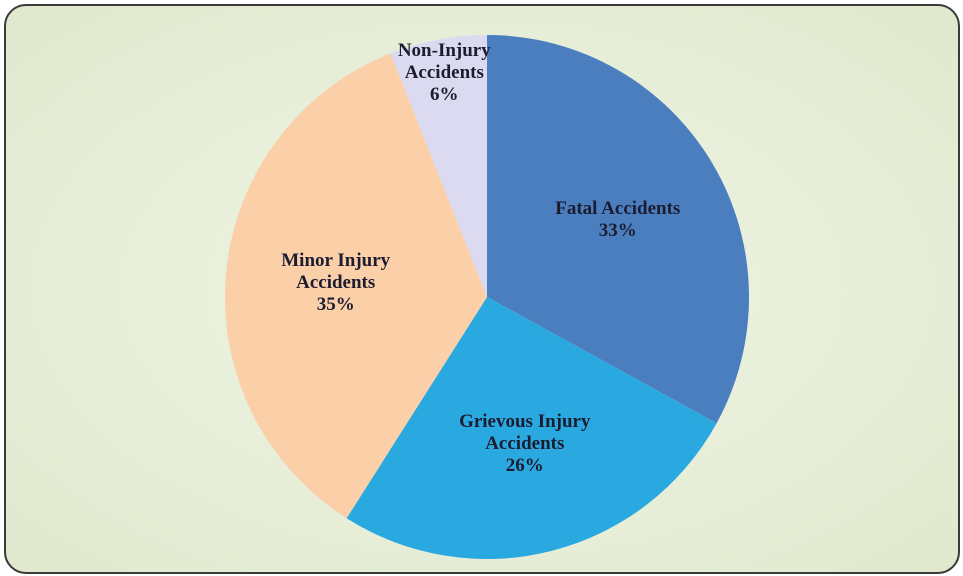  I want to click on pie-slice, so click(438, 166).